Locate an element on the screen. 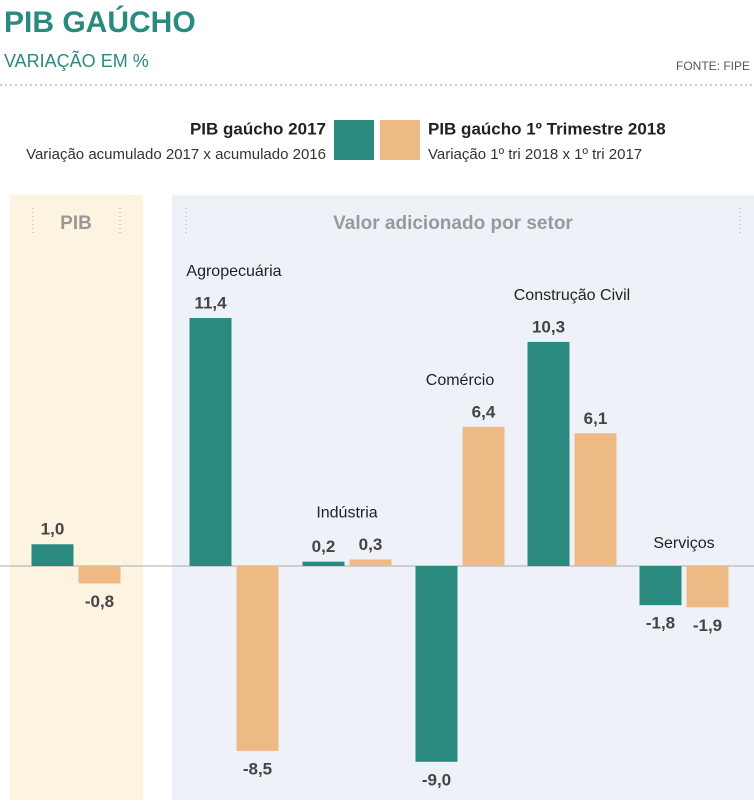 The image size is (754, 805). value-label: -1,8 is located at coordinates (660, 623).